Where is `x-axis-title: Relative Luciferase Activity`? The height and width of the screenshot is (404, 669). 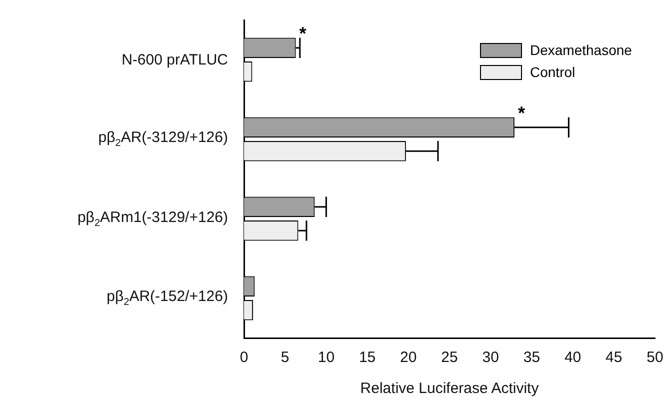
x-axis-title: Relative Luciferase Activity is located at coordinates (450, 389).